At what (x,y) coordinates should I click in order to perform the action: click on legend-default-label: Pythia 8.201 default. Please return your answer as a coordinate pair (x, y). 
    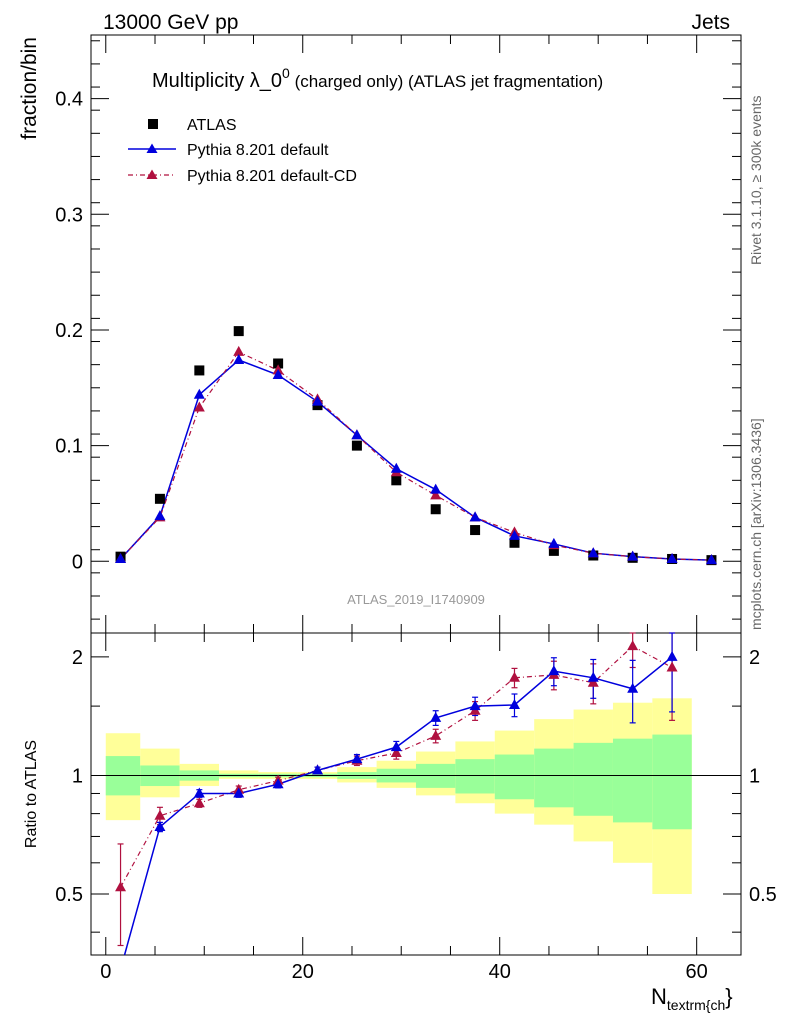
    Looking at the image, I should click on (258, 150).